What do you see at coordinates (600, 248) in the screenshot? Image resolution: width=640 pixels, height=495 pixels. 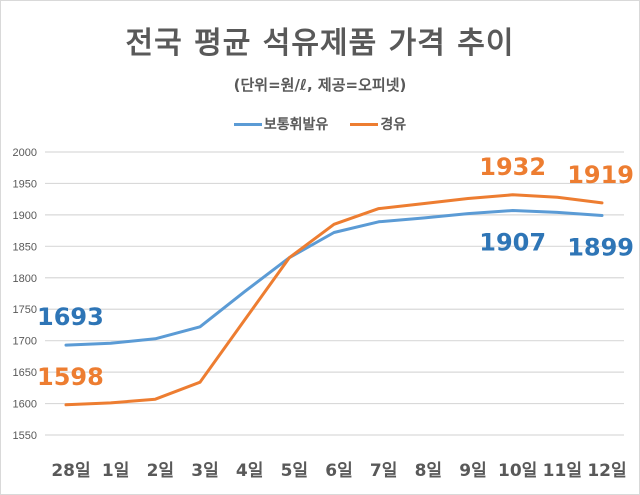 I see `data-label: 1899` at bounding box center [600, 248].